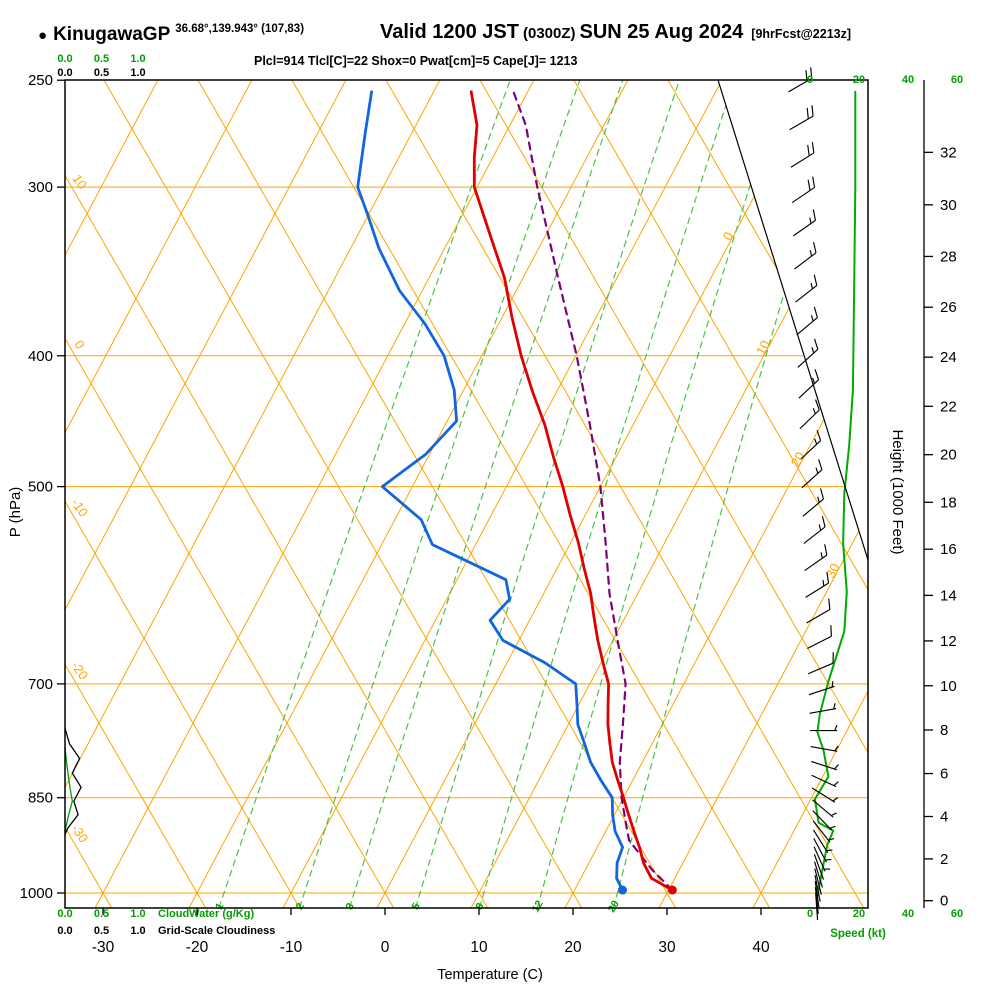 This screenshot has height=1000, width=1000. I want to click on valid-label: Valid 1200 JST, so click(449, 32).